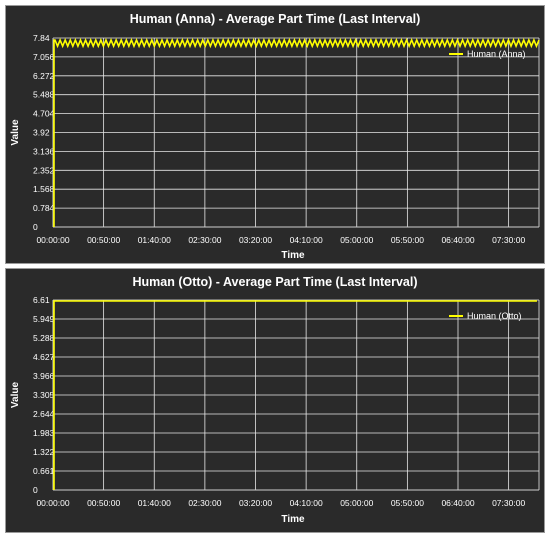 The width and height of the screenshot is (550, 537). I want to click on y-tick-label: 0.661, so click(44, 471).